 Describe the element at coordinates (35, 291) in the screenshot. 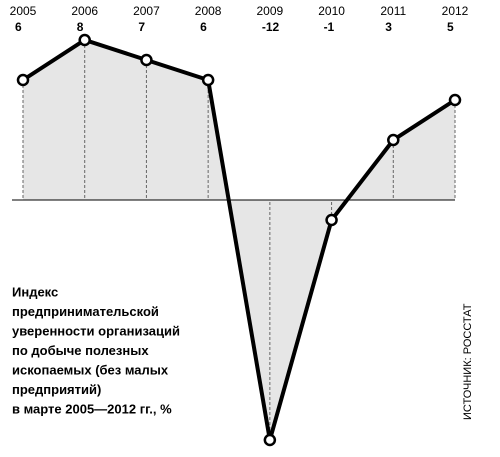

I see `title-line: Индекс` at that location.